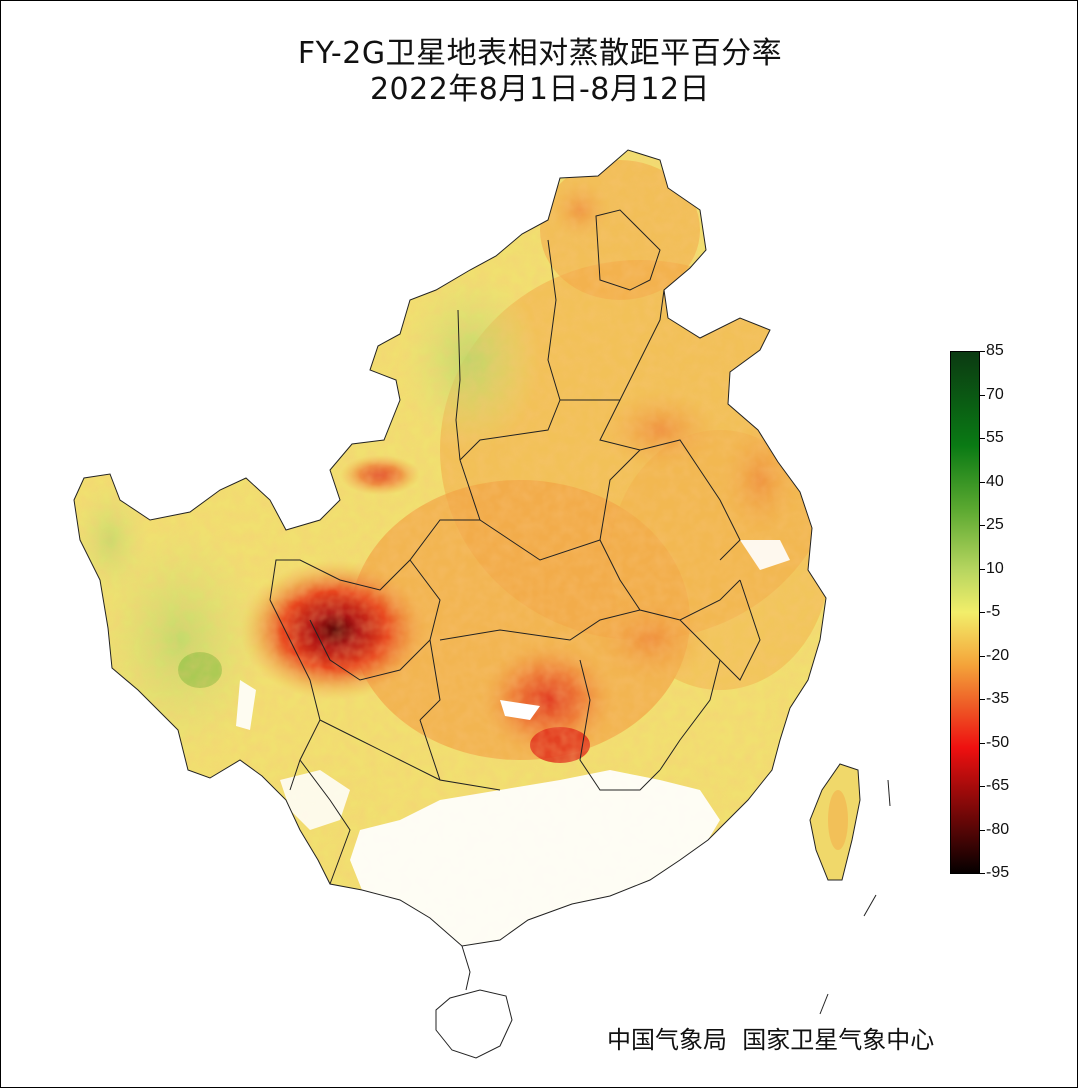 The image size is (1080, 1090). I want to click on map-subtitle-date-range: 2022年8月1日-8月12日, so click(540, 89).